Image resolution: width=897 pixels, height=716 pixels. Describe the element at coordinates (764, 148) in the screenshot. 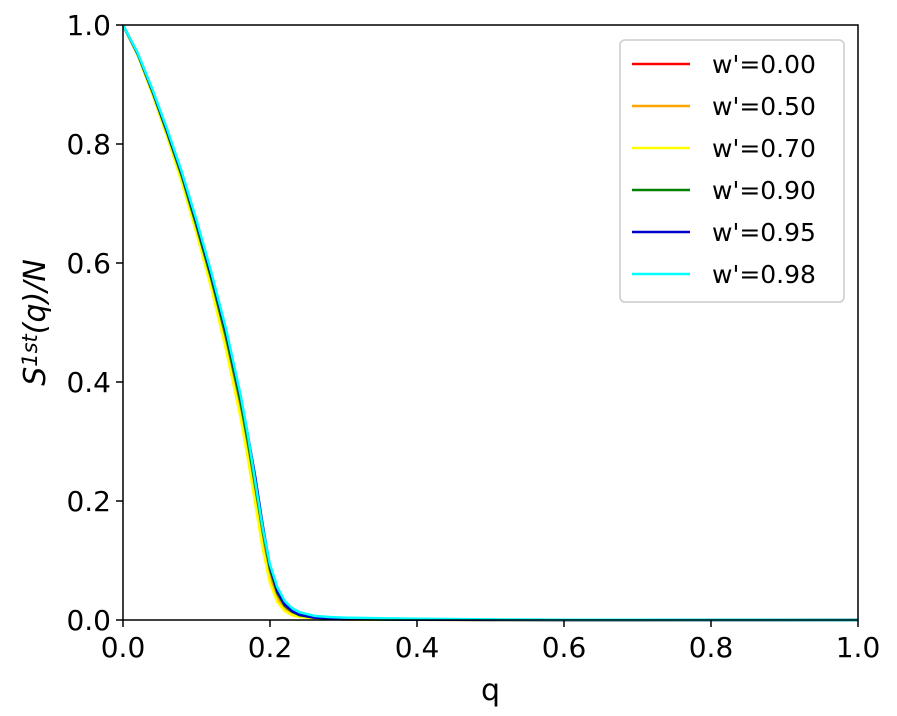

I see `legend-label: w'=0.70` at that location.